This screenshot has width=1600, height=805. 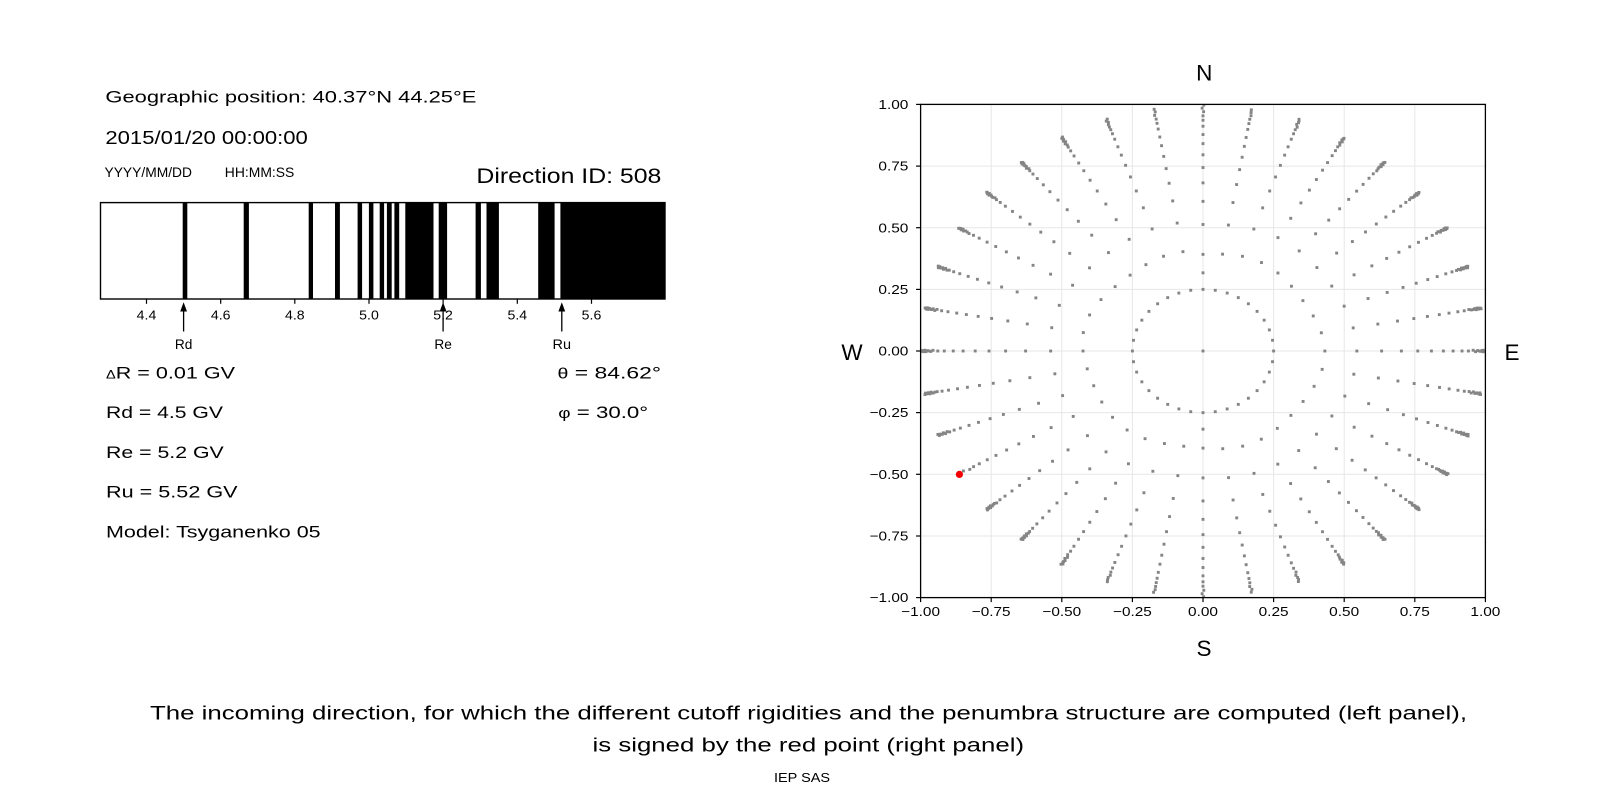 I want to click on svg-text: YYYY/MM/DD, so click(x=149, y=172).